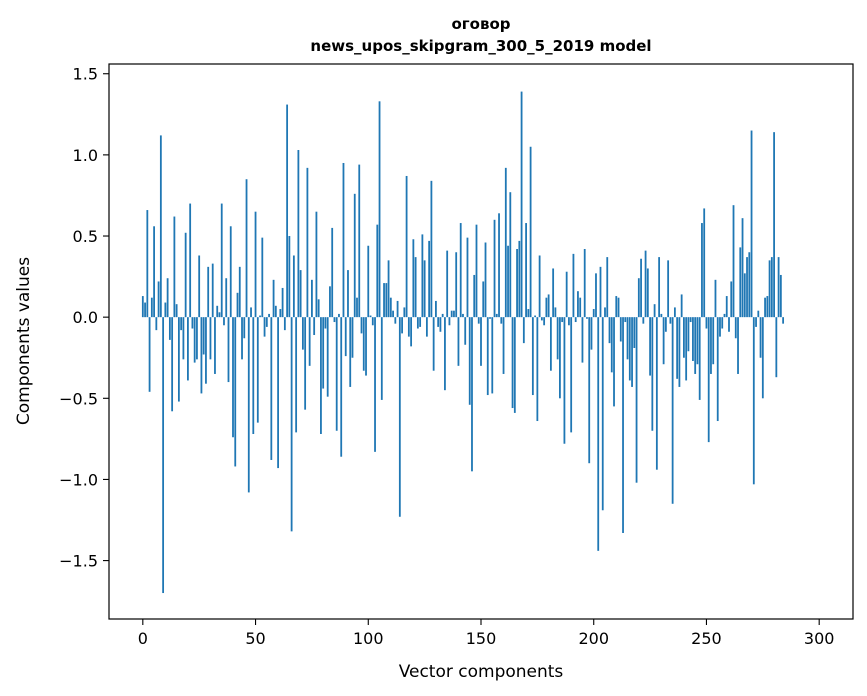  What do you see at coordinates (24, 341) in the screenshot?
I see `y-axis-label: Components values` at bounding box center [24, 341].